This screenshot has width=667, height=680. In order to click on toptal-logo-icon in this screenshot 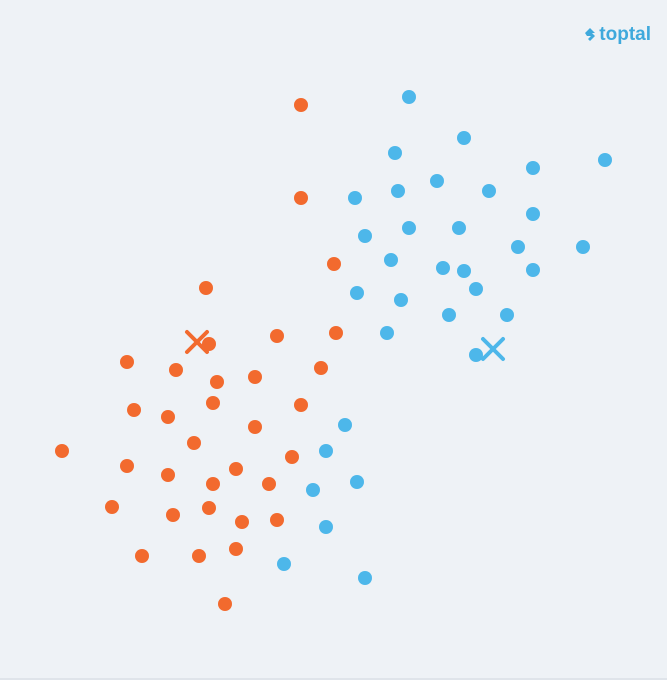, I will do `click(590, 34)`.